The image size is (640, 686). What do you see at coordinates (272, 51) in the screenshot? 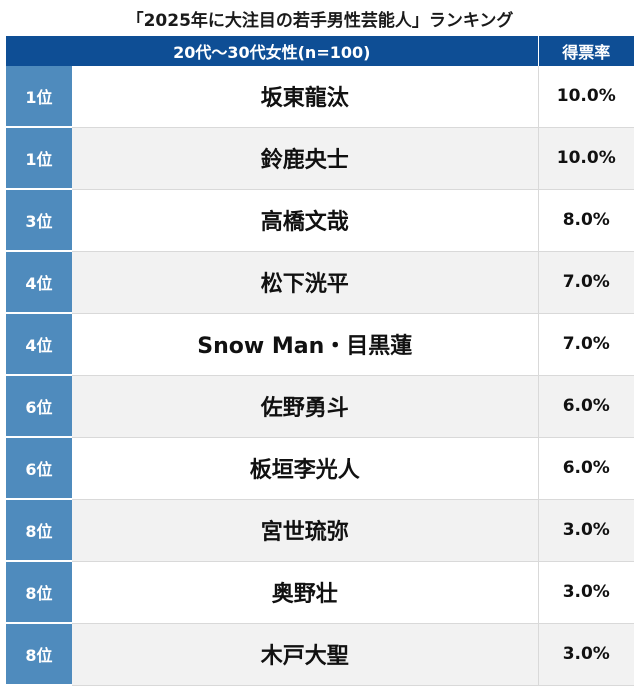
I see `header-respondent-group: 20代〜30代女性(n=100)` at bounding box center [272, 51].